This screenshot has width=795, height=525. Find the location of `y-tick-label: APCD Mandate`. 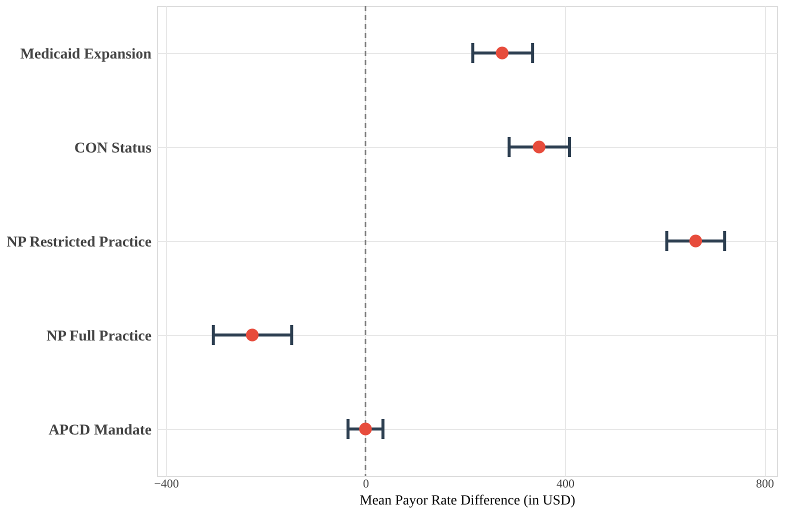

y-tick-label: APCD Mandate is located at coordinates (100, 430).